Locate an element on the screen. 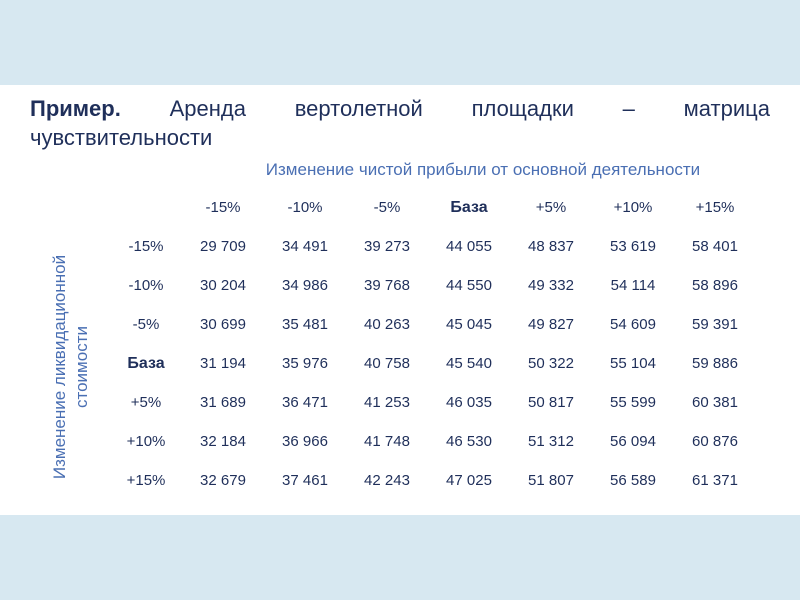 The width and height of the screenshot is (800, 600). row-axis-caption-box: Изменение ликвидационной стоимости is located at coordinates (71, 367).